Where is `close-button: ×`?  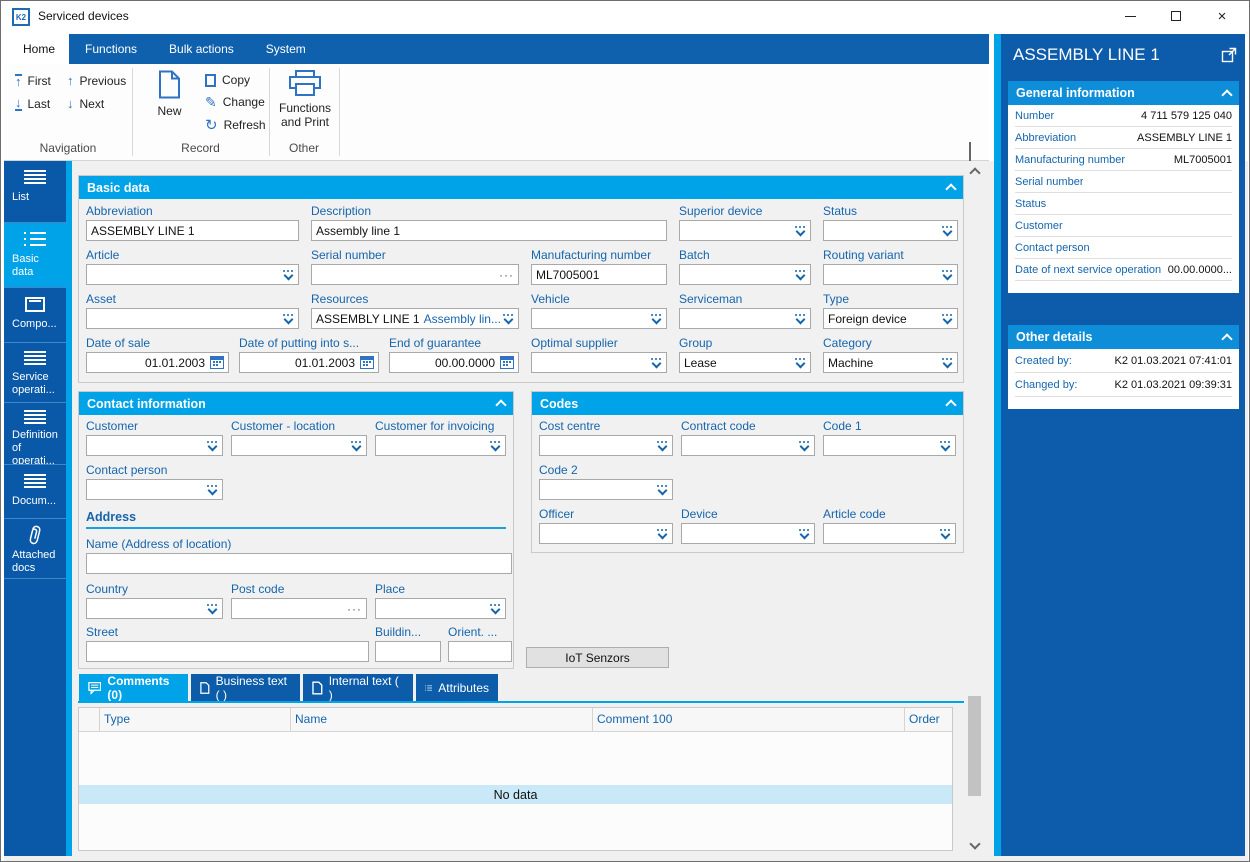 close-button: × is located at coordinates (1222, 16).